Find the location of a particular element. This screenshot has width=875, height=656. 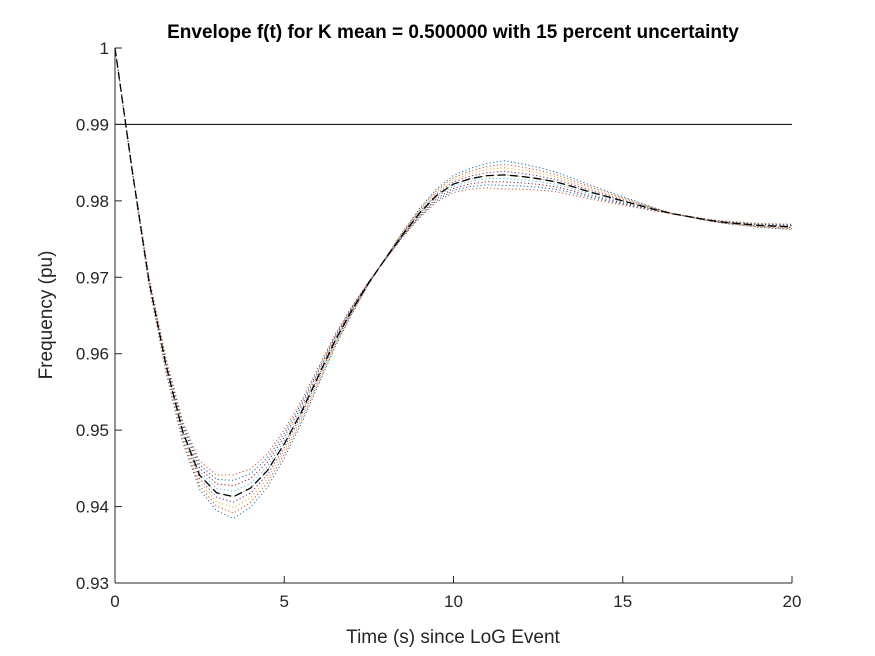

y-tick-label: 0.97 is located at coordinates (92, 277).